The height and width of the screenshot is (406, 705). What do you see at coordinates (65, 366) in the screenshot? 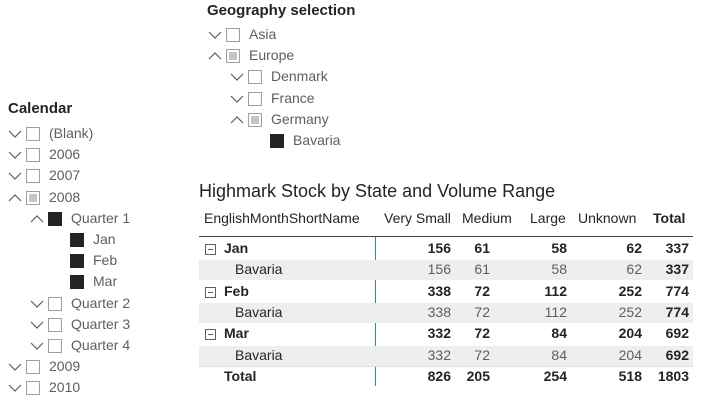
I see `item-label: 2009` at bounding box center [65, 366].